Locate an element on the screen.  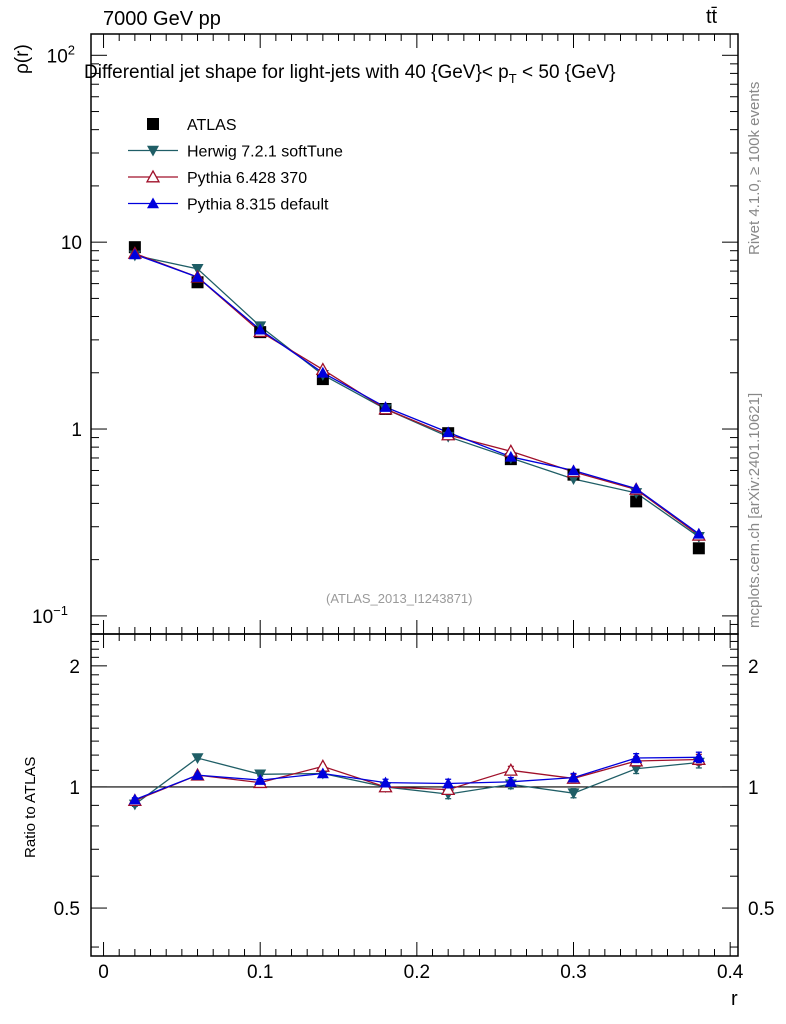
ratio-y-tick-label-0: 2 is located at coordinates (74, 667).